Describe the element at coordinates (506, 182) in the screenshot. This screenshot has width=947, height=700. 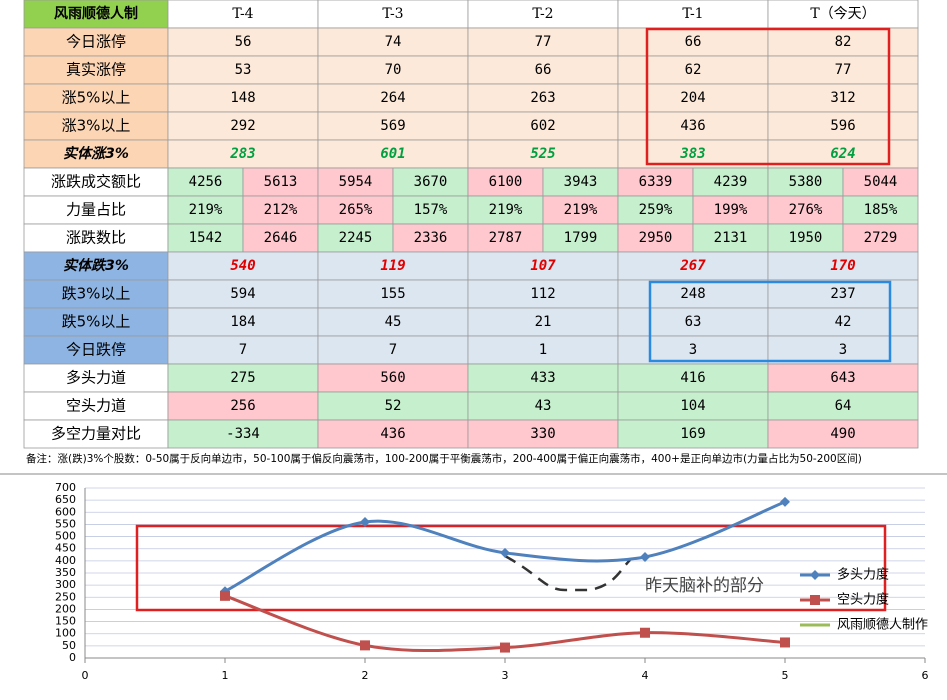
I see `data-text: 6100` at that location.